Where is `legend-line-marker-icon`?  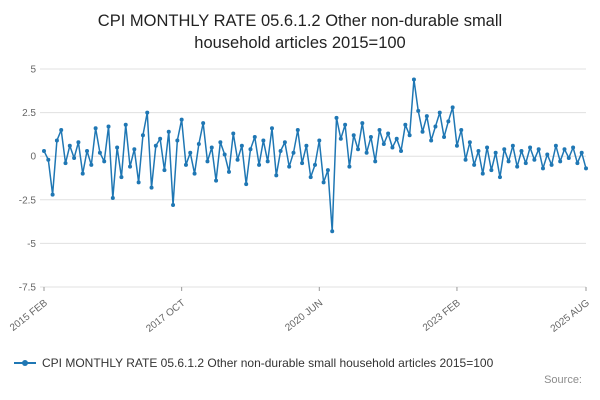 legend-line-marker-icon is located at coordinates (25, 362).